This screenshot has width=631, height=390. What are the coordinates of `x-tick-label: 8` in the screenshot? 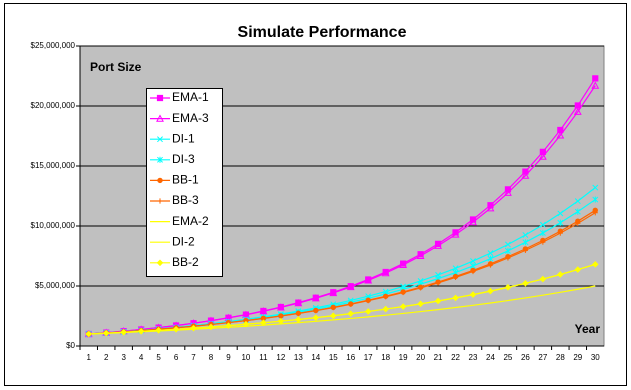 It's located at (211, 357).